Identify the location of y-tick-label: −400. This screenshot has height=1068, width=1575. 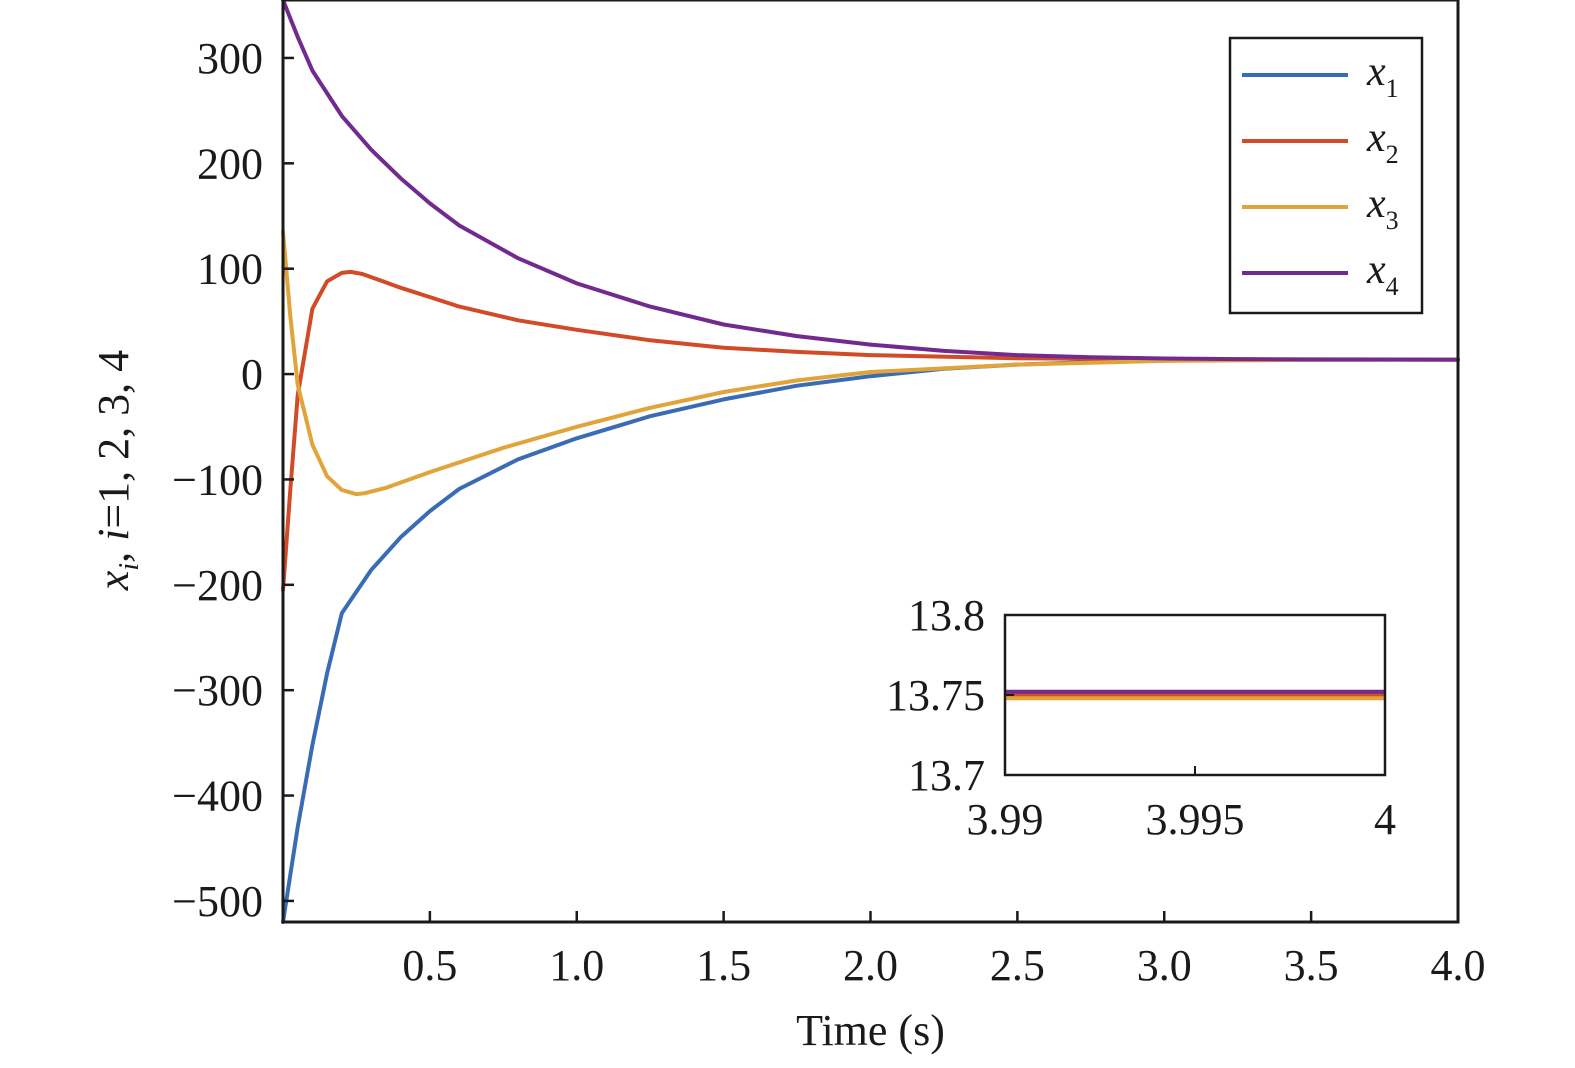
(217, 796).